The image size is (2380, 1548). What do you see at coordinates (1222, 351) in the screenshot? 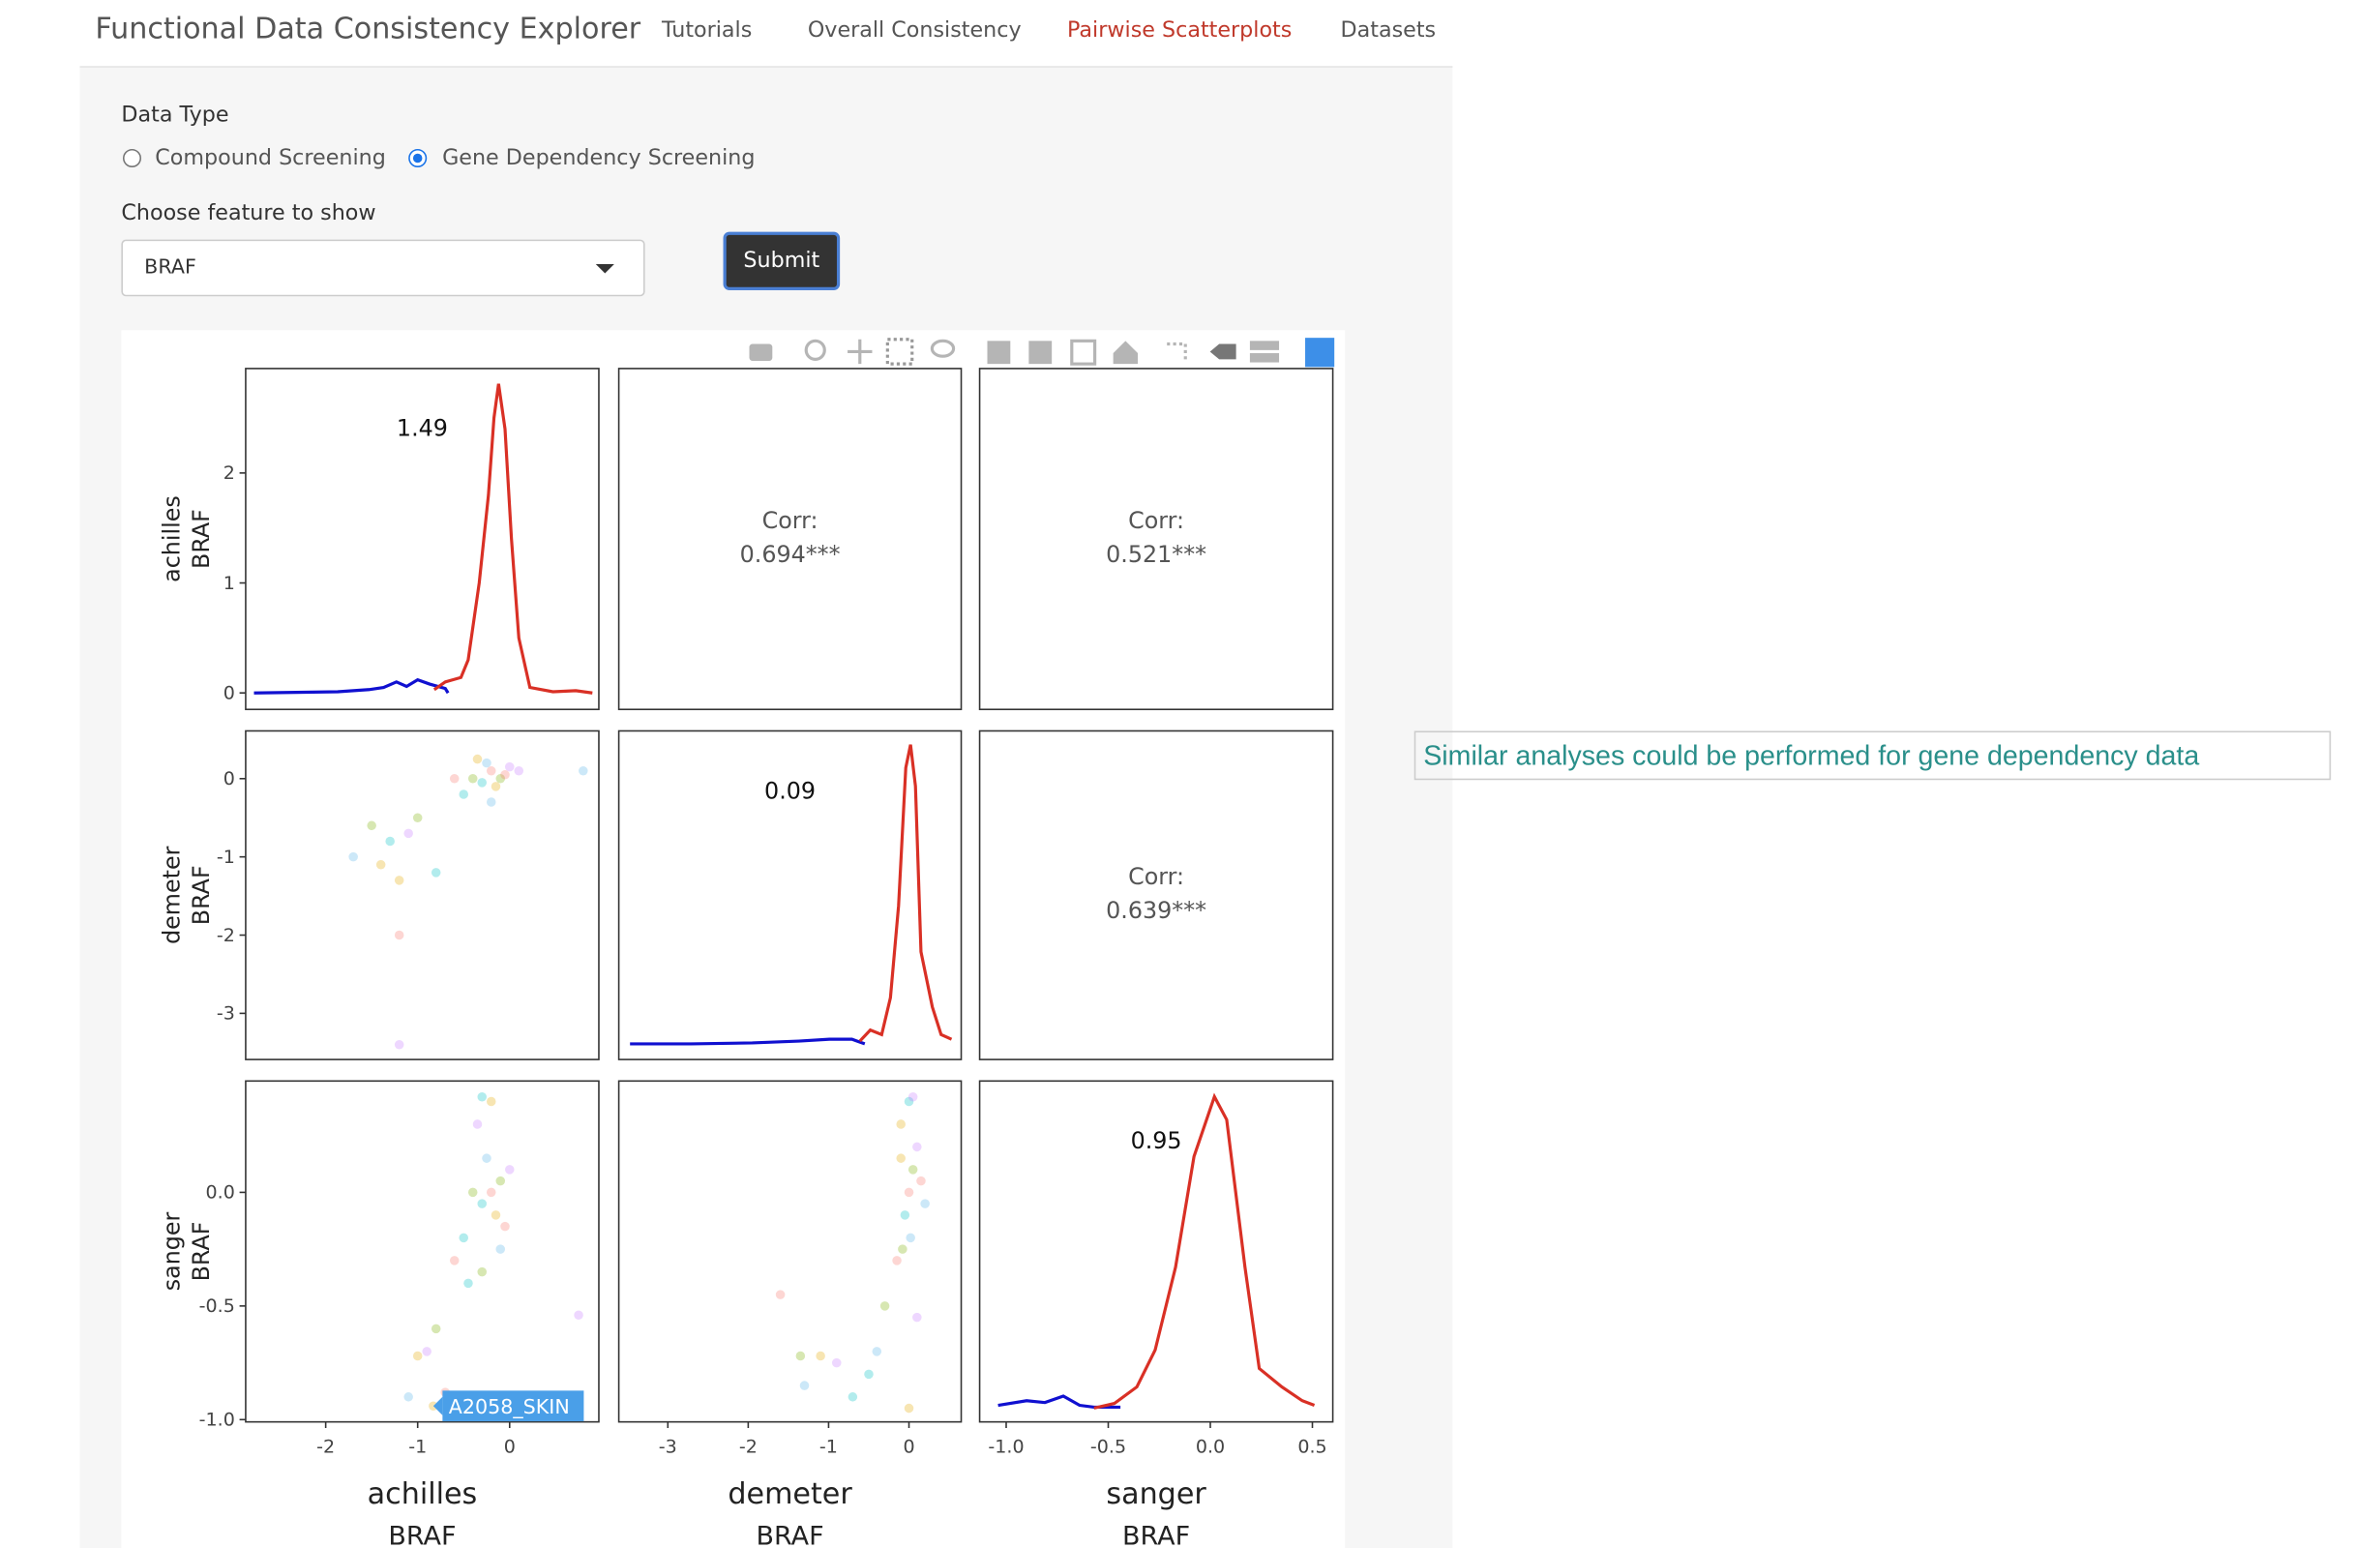
I see `hover-closest-icon` at bounding box center [1222, 351].